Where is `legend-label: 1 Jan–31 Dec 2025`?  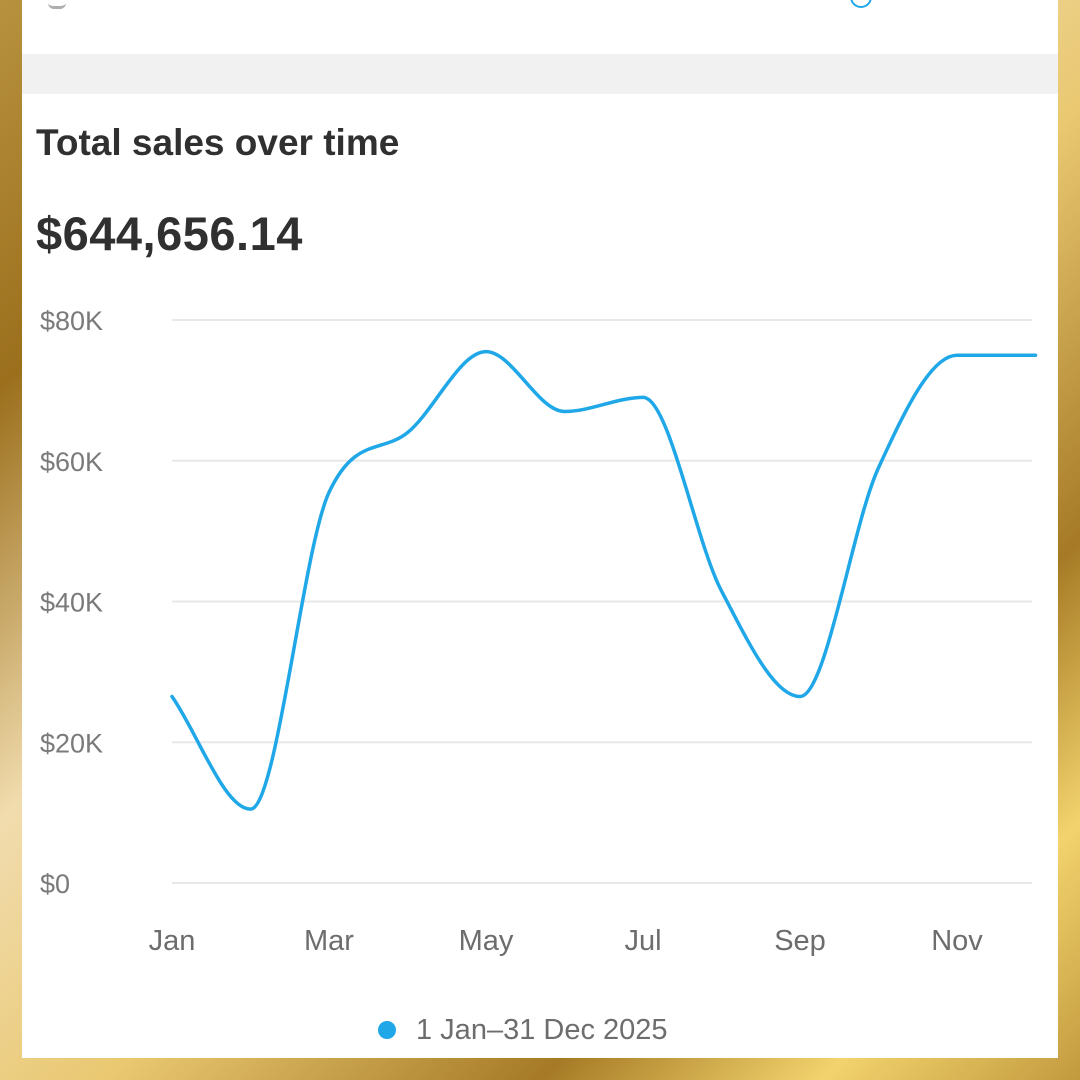
legend-label: 1 Jan–31 Dec 2025 is located at coordinates (542, 1029).